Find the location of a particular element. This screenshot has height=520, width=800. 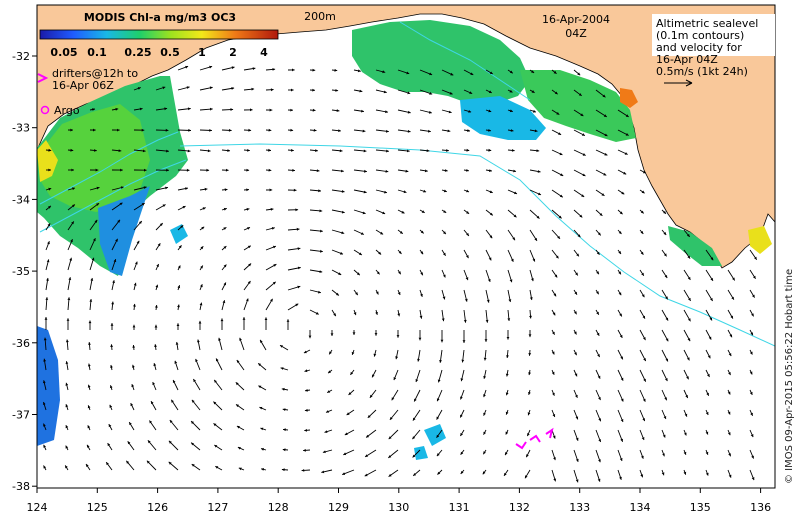

colorbar-gradient is located at coordinates (159, 34).